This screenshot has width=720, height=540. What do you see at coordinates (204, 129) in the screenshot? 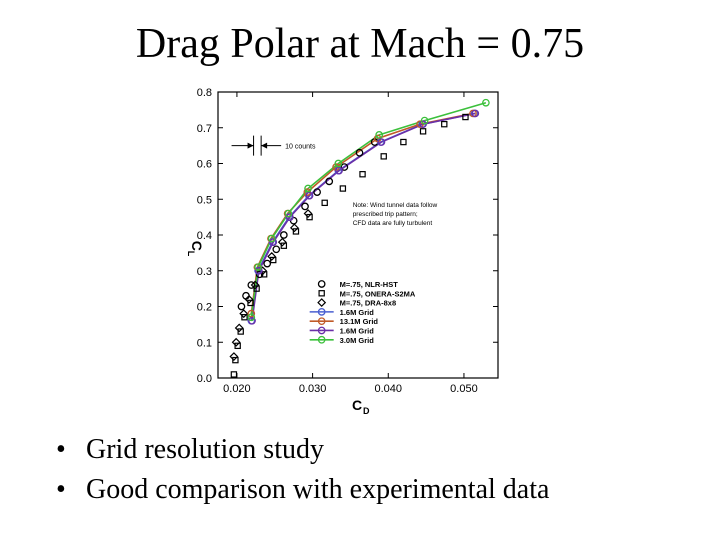
I see `y-tick-label: 0.7` at bounding box center [204, 129].